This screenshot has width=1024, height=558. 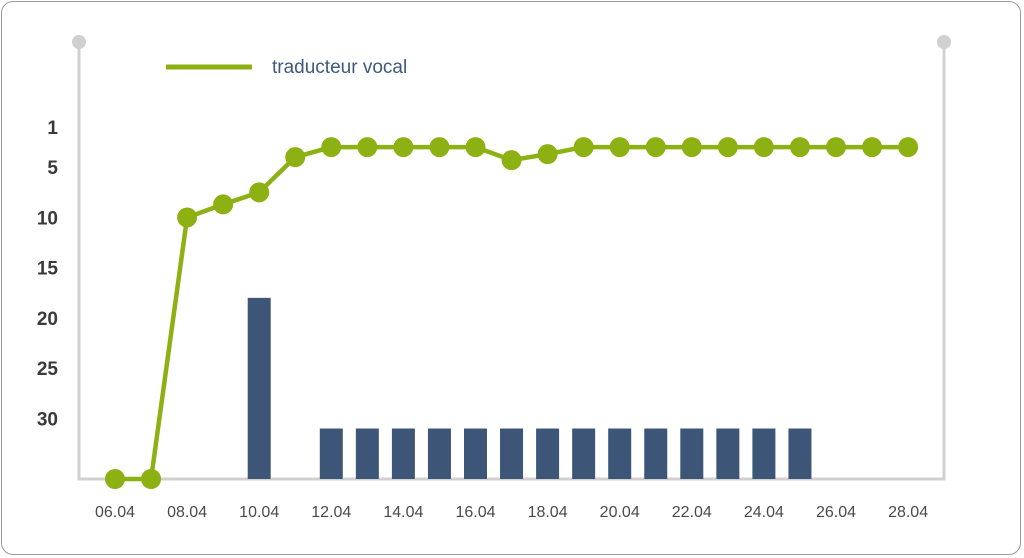 What do you see at coordinates (339, 67) in the screenshot?
I see `legend-label: traducteur vocal` at bounding box center [339, 67].